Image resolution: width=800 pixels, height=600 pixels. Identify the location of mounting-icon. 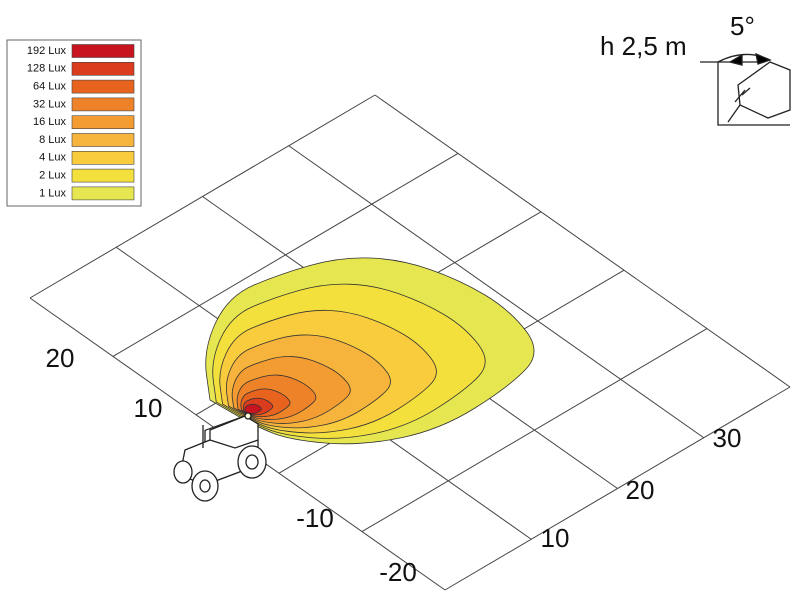
(745, 89).